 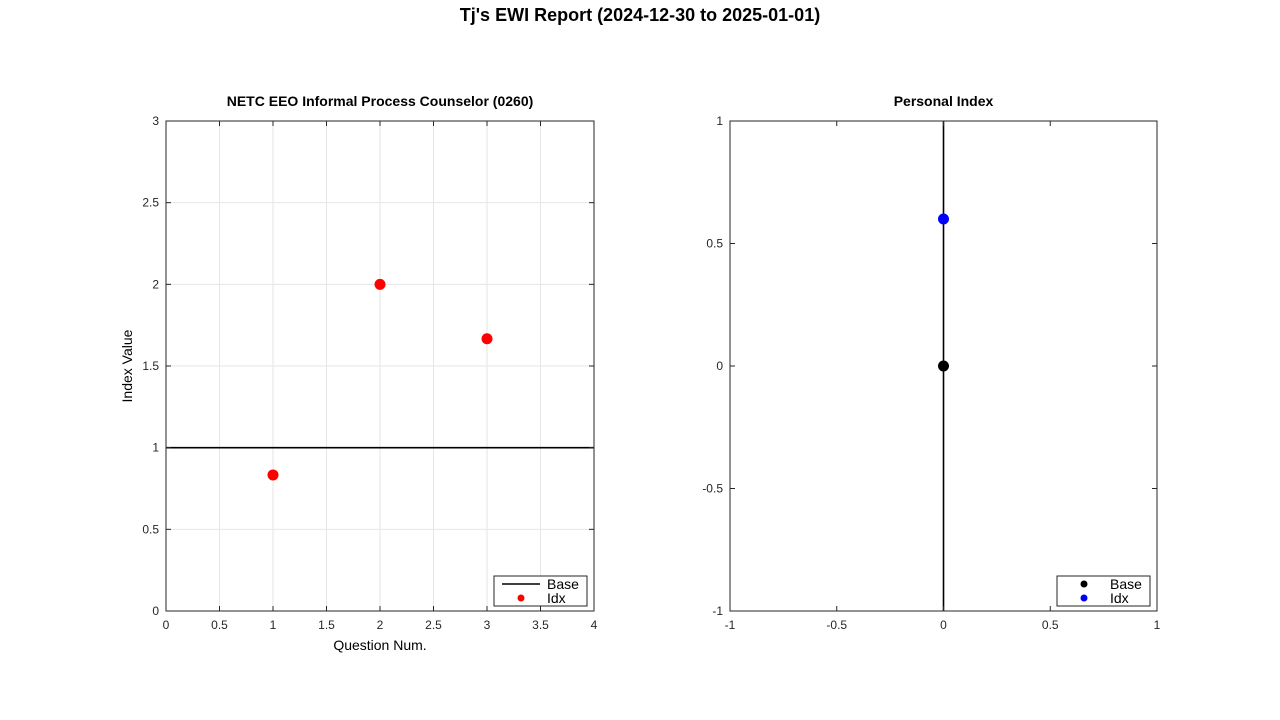 What do you see at coordinates (730, 625) in the screenshot?
I see `x-tick-label: -1` at bounding box center [730, 625].